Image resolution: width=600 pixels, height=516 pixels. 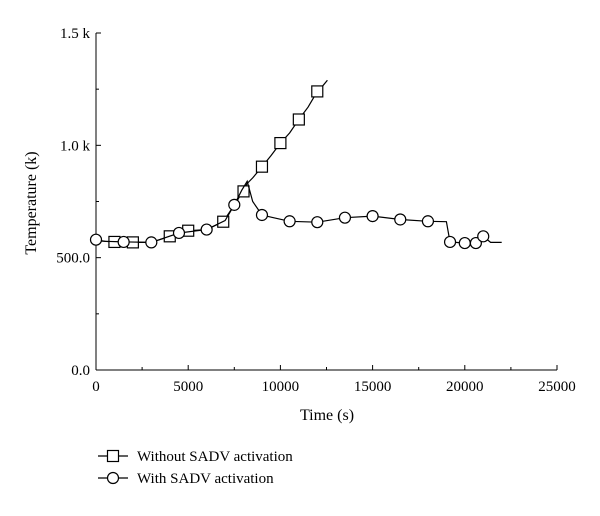 What do you see at coordinates (557, 387) in the screenshot?
I see `x-tick-label: 25000` at bounding box center [557, 387].